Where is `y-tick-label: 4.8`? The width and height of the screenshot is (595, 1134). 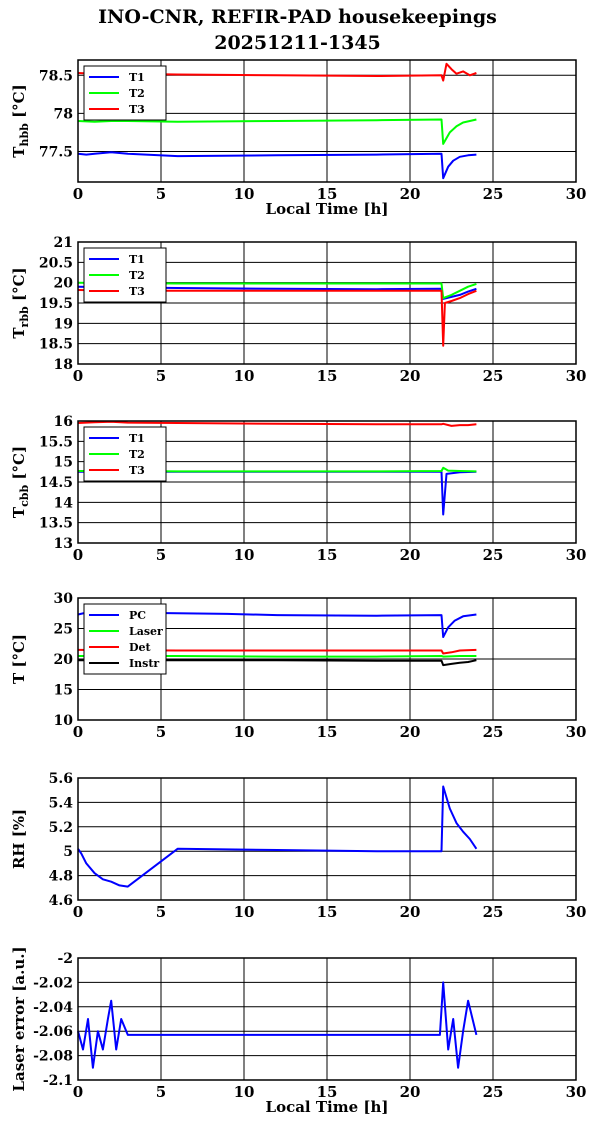 y-tick-label: 4.8 is located at coordinates (61, 877).